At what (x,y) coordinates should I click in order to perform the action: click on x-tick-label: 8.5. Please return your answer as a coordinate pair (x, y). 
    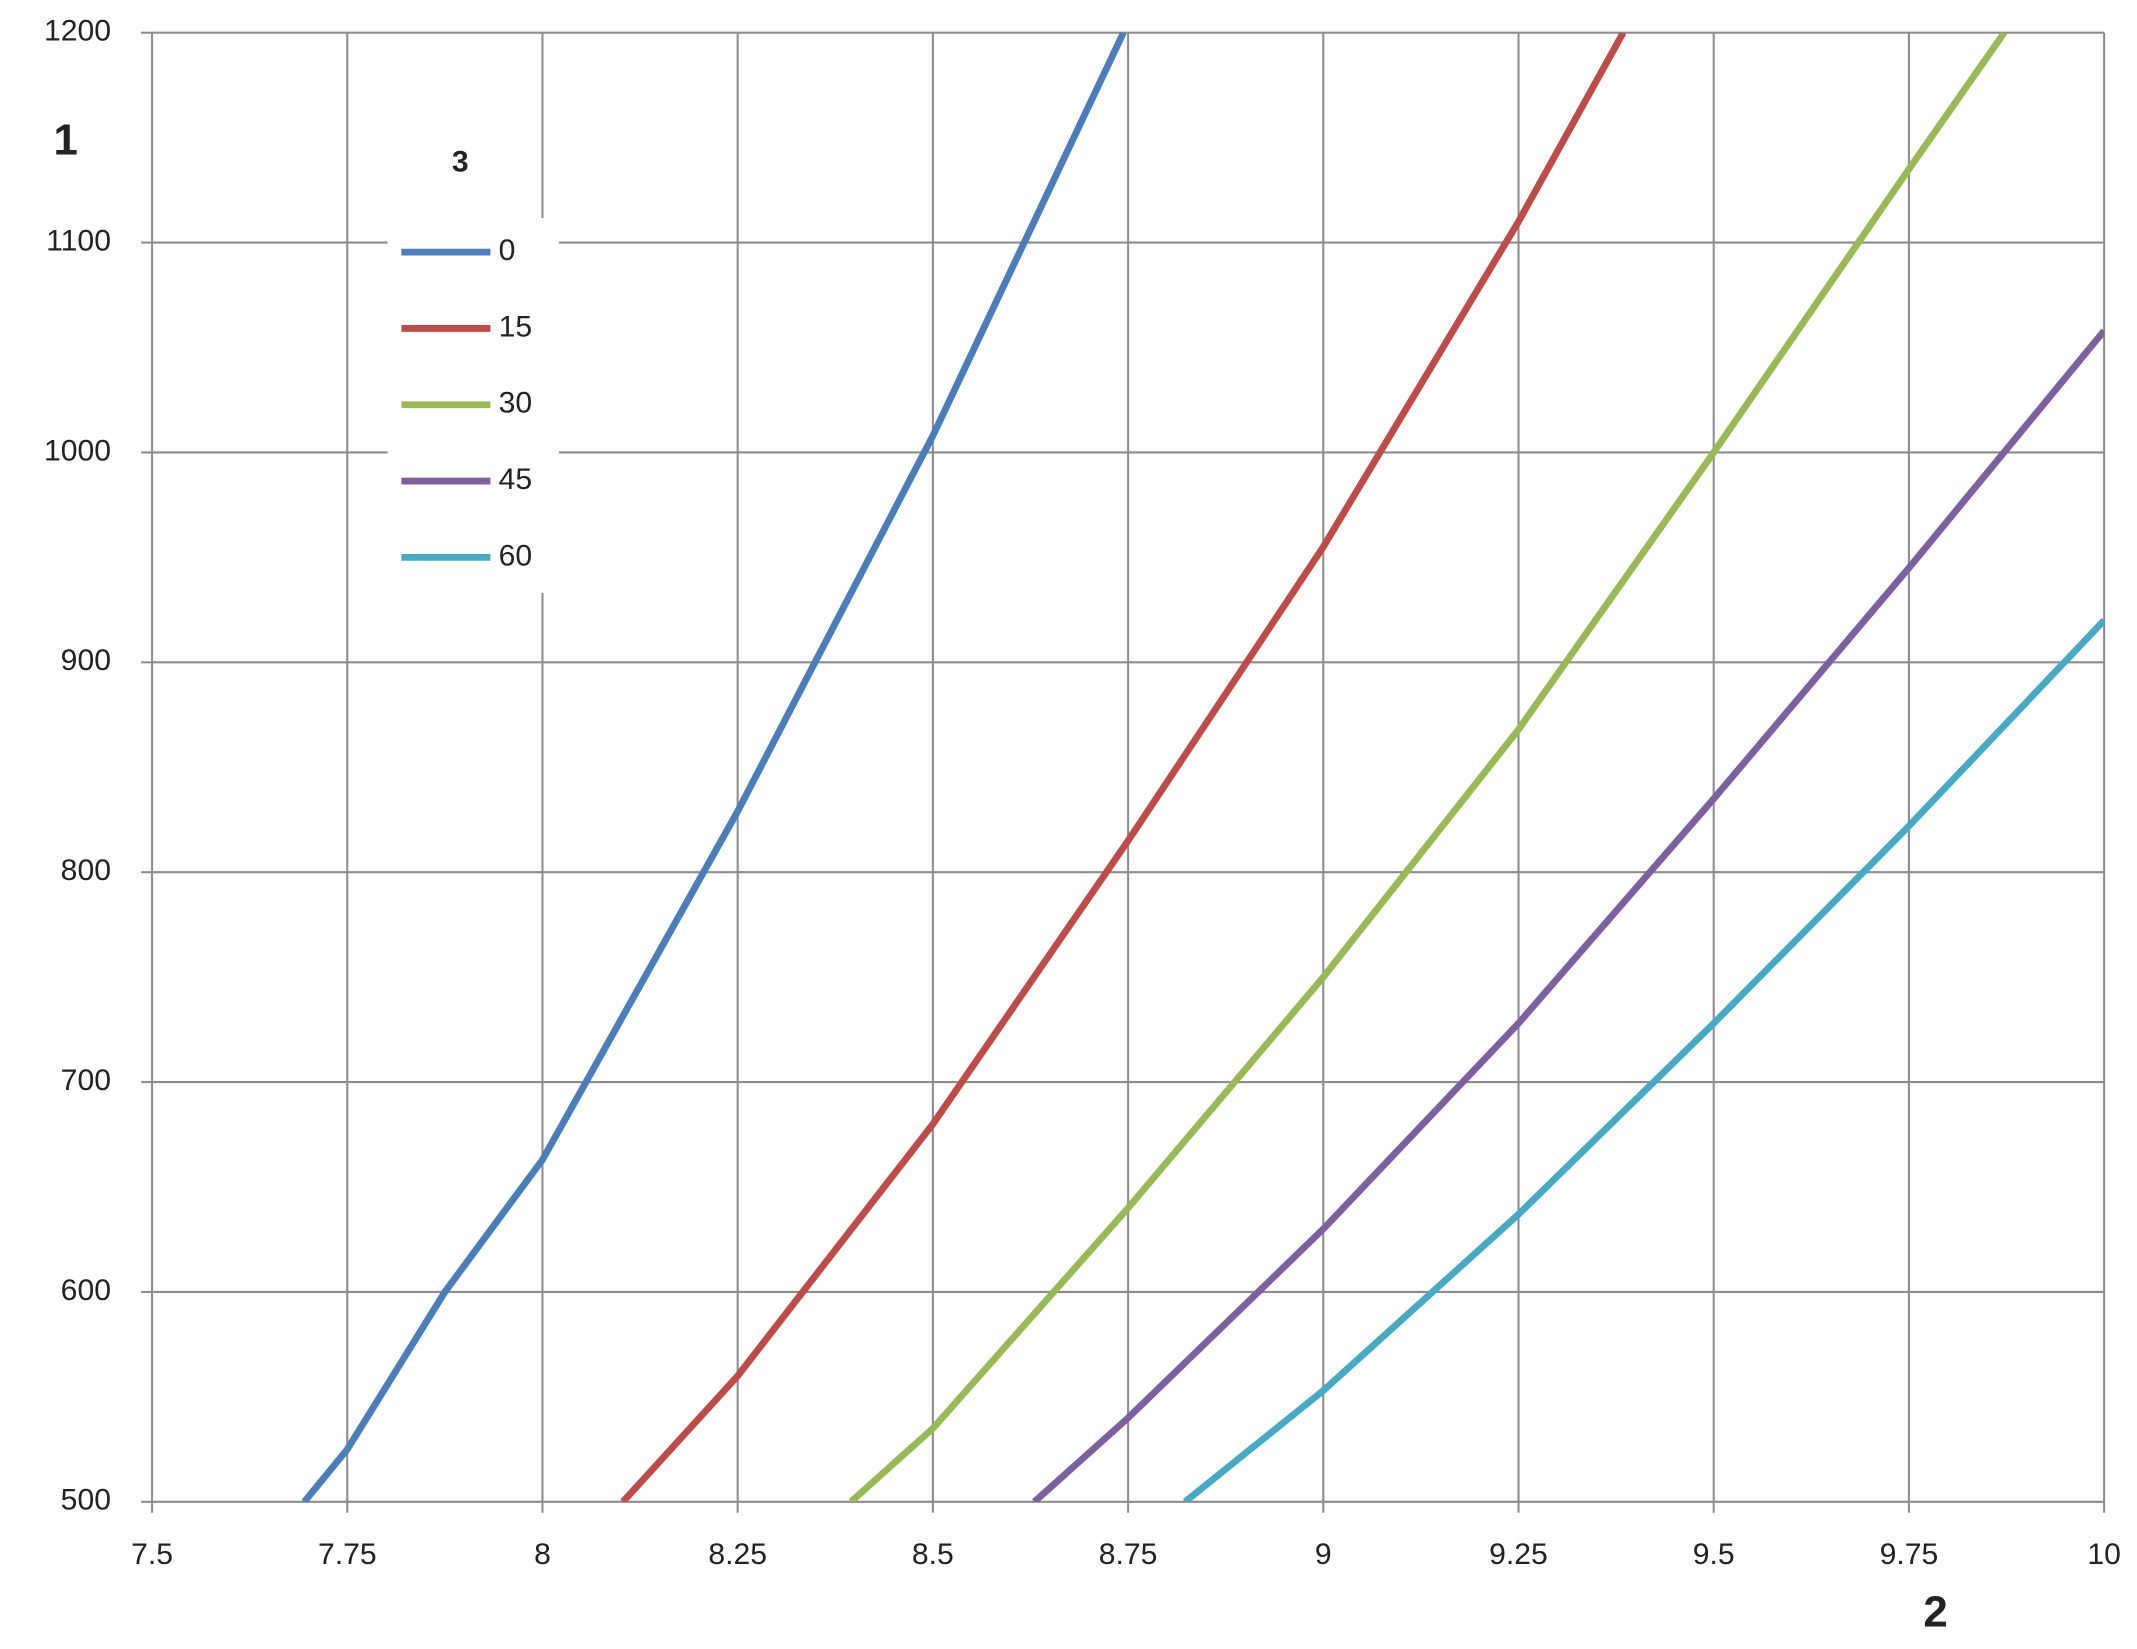
    Looking at the image, I should click on (933, 1554).